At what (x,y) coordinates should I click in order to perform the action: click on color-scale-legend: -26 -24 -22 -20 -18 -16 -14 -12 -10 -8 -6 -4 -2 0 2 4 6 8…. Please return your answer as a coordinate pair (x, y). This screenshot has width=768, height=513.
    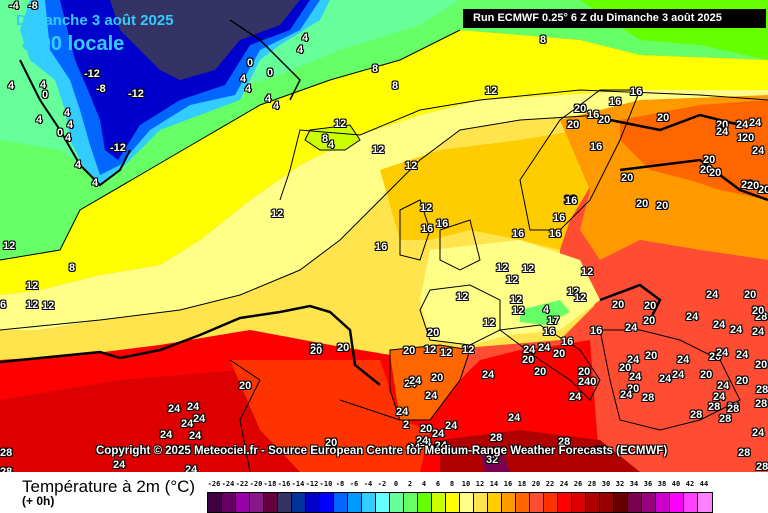
    Looking at the image, I should click on (487, 496).